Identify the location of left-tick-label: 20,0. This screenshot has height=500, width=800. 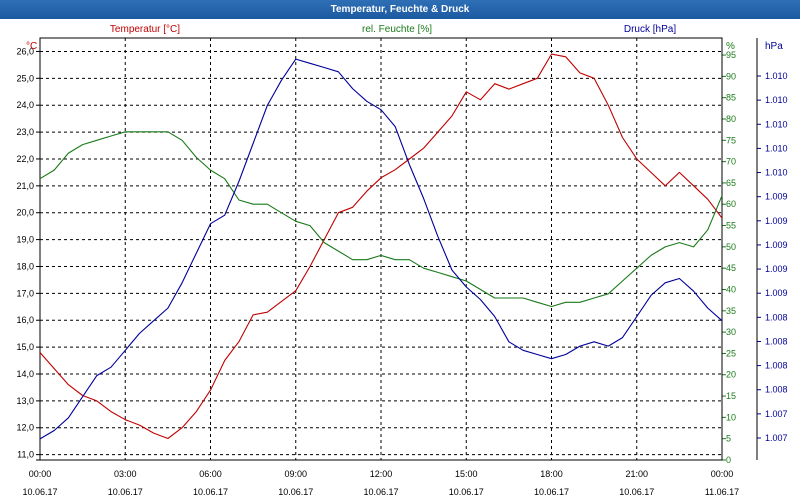
(25, 213).